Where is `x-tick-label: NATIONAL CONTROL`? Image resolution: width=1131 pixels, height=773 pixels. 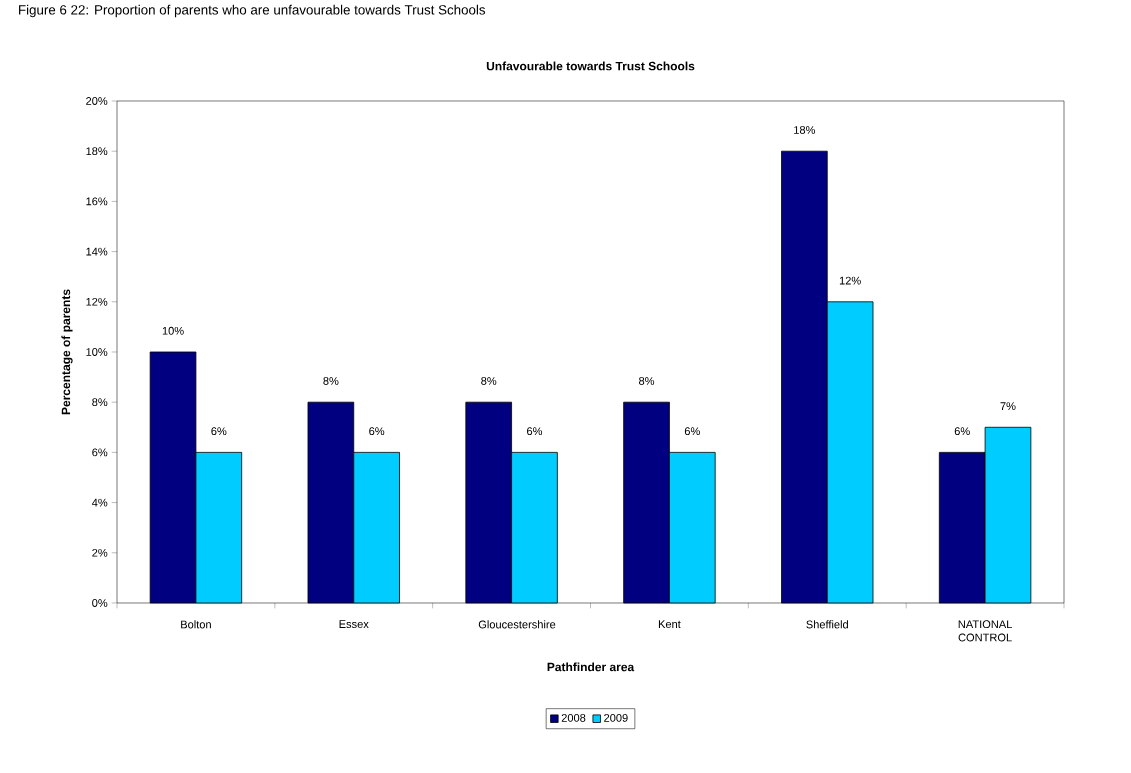
x-tick-label: NATIONAL CONTROL is located at coordinates (985, 631).